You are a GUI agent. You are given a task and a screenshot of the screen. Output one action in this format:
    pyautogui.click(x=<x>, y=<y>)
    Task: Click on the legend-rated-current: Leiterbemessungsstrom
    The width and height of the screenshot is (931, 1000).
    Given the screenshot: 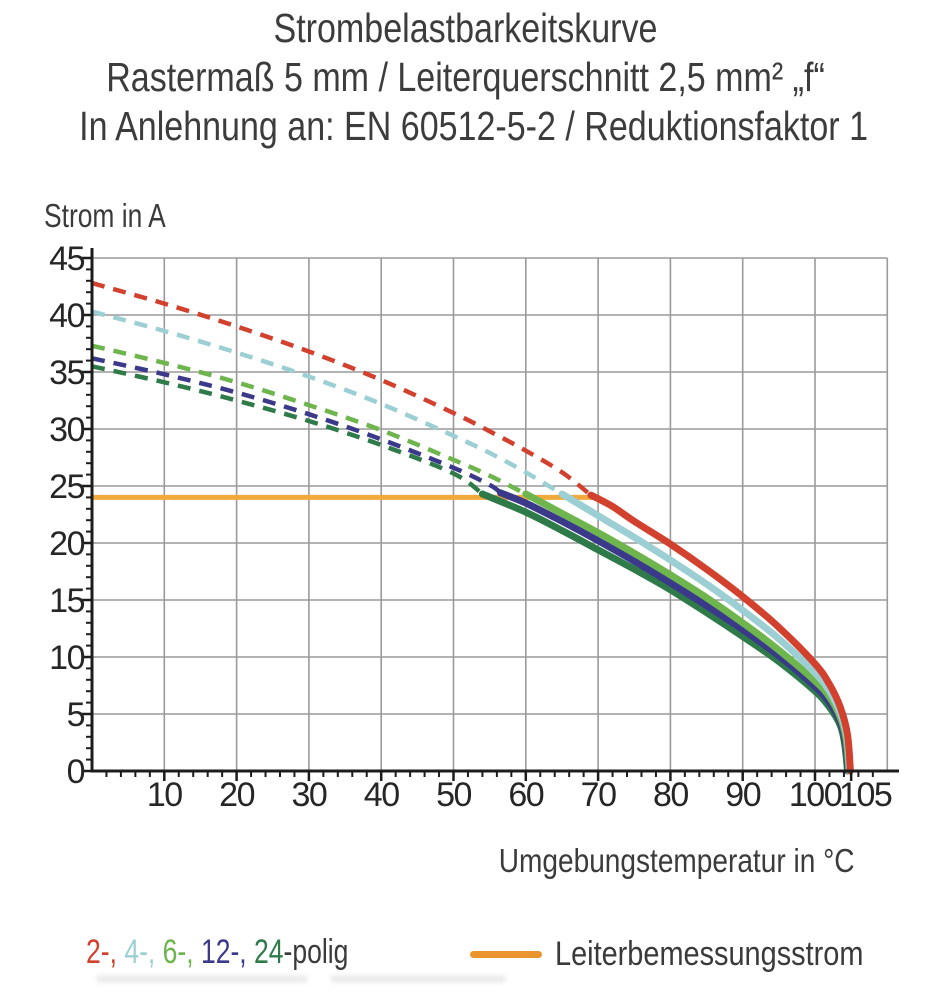 What is the action you would take?
    pyautogui.click(x=694, y=954)
    